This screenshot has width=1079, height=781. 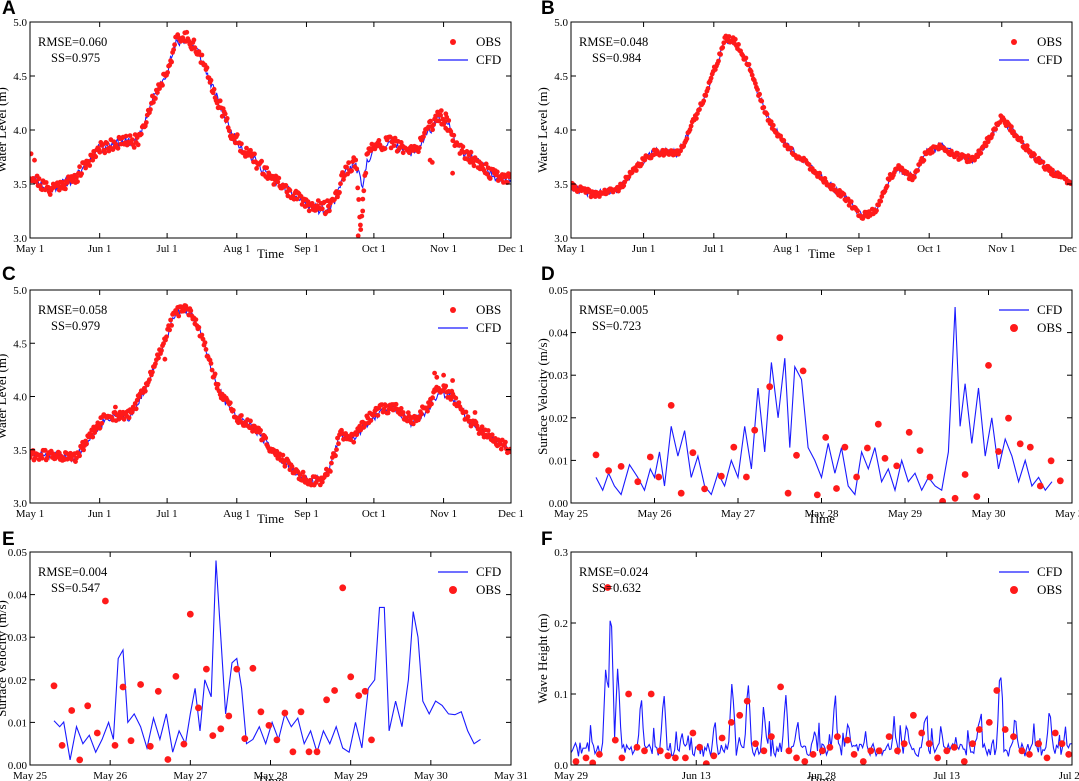 I want to click on legend-obs-marker, so click(x=453, y=310).